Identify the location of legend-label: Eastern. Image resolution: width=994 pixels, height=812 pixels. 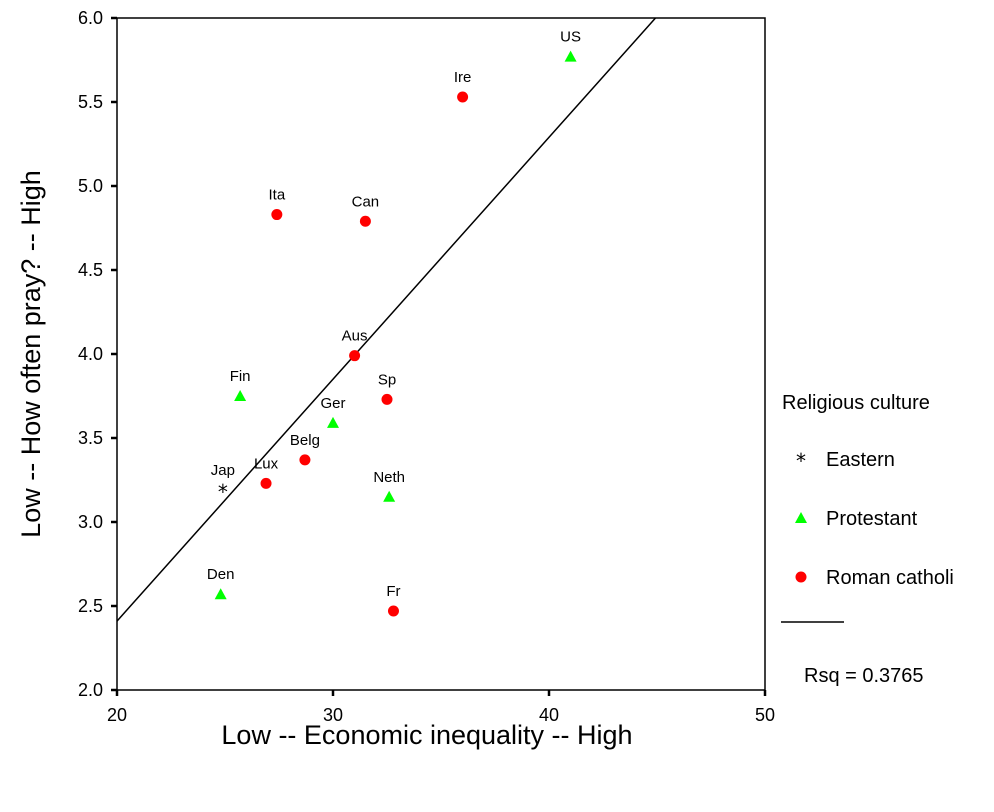
(860, 460).